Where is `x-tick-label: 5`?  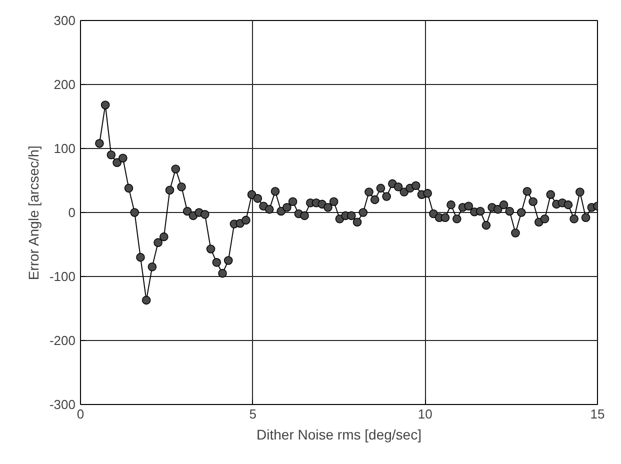
x-tick-label: 5 is located at coordinates (252, 414).